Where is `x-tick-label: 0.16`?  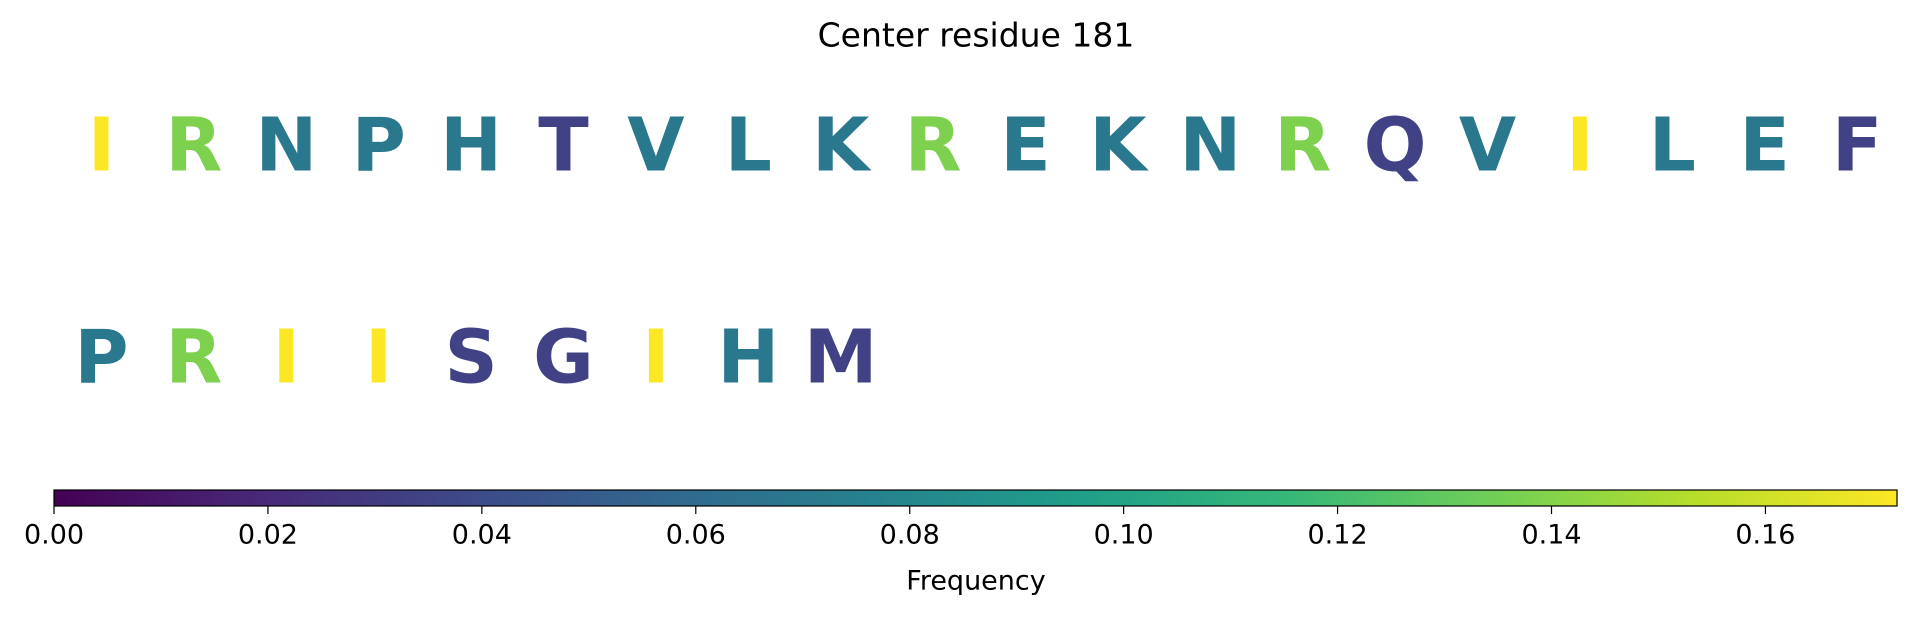 x-tick-label: 0.16 is located at coordinates (1765, 535).